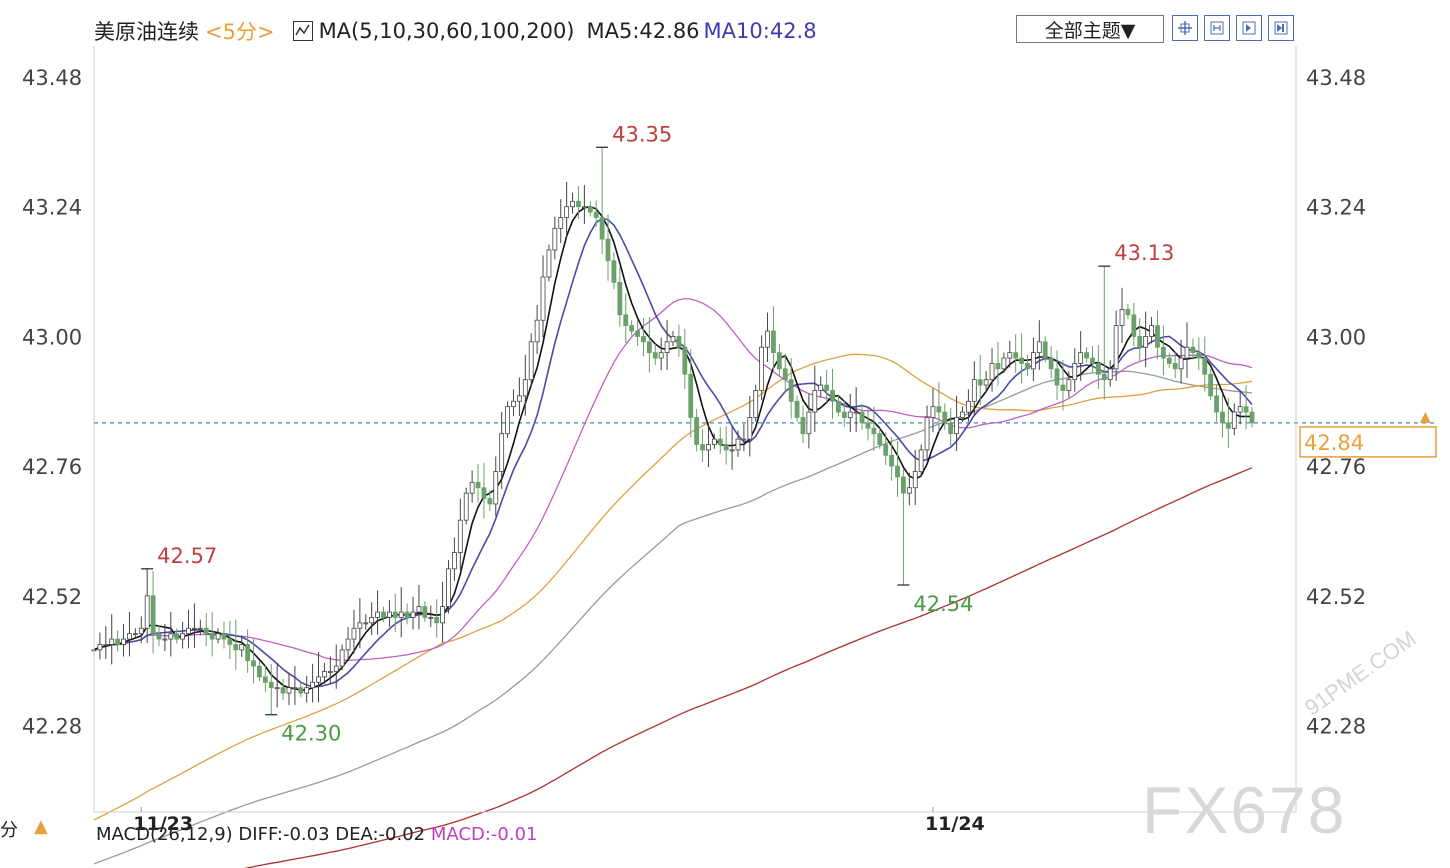  What do you see at coordinates (302, 31) in the screenshot?
I see `indicator-chart-icon` at bounding box center [302, 31].